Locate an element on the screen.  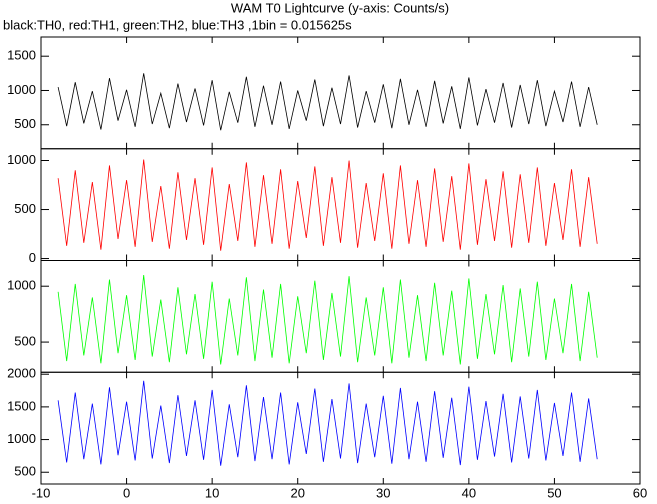
x-tick-label: 0 is located at coordinates (126, 492).